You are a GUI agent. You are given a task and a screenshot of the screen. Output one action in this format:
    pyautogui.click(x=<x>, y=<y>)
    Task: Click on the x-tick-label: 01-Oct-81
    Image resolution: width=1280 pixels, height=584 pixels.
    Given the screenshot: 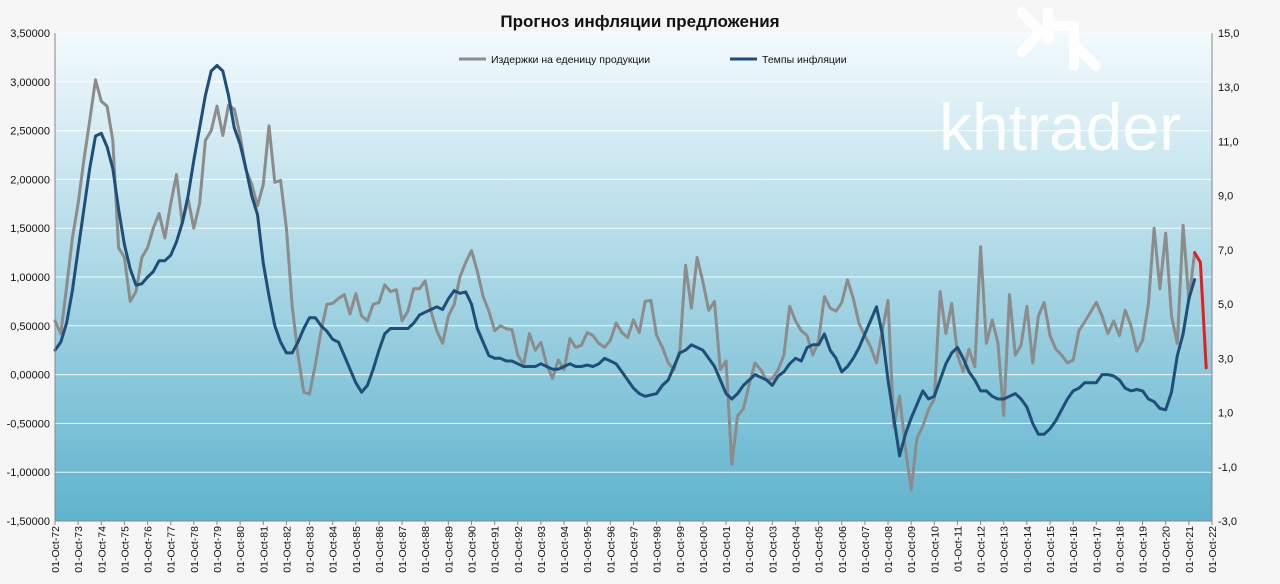 What is the action you would take?
    pyautogui.click(x=264, y=549)
    